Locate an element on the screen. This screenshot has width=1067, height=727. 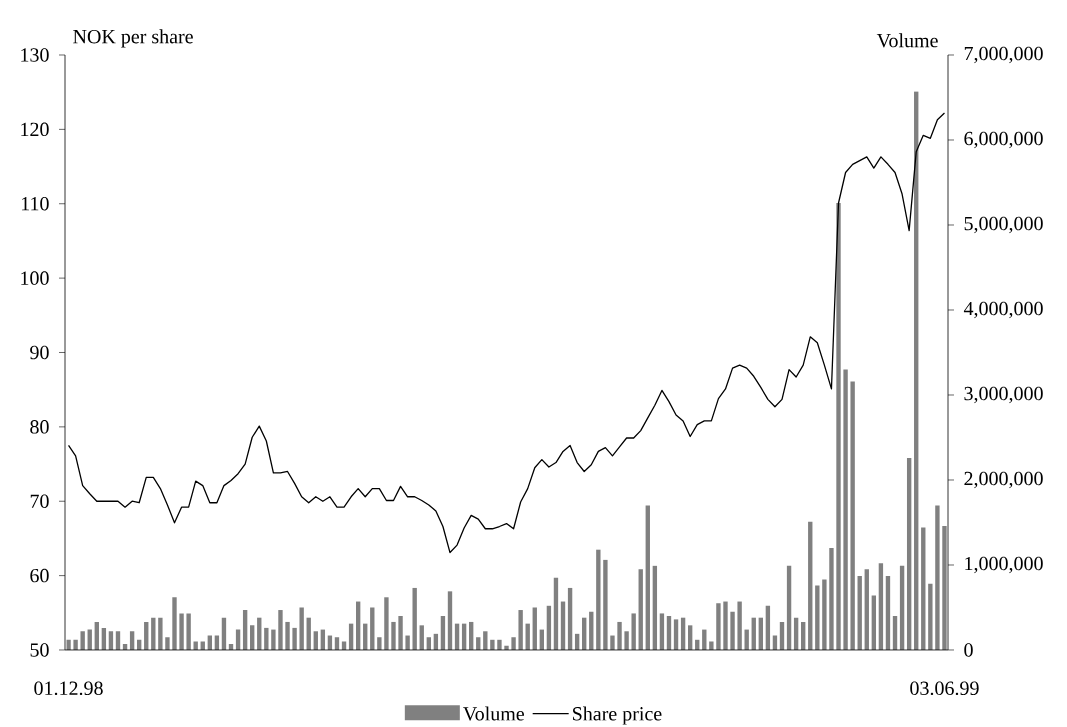
y-tick-label: 130 is located at coordinates (35, 55).